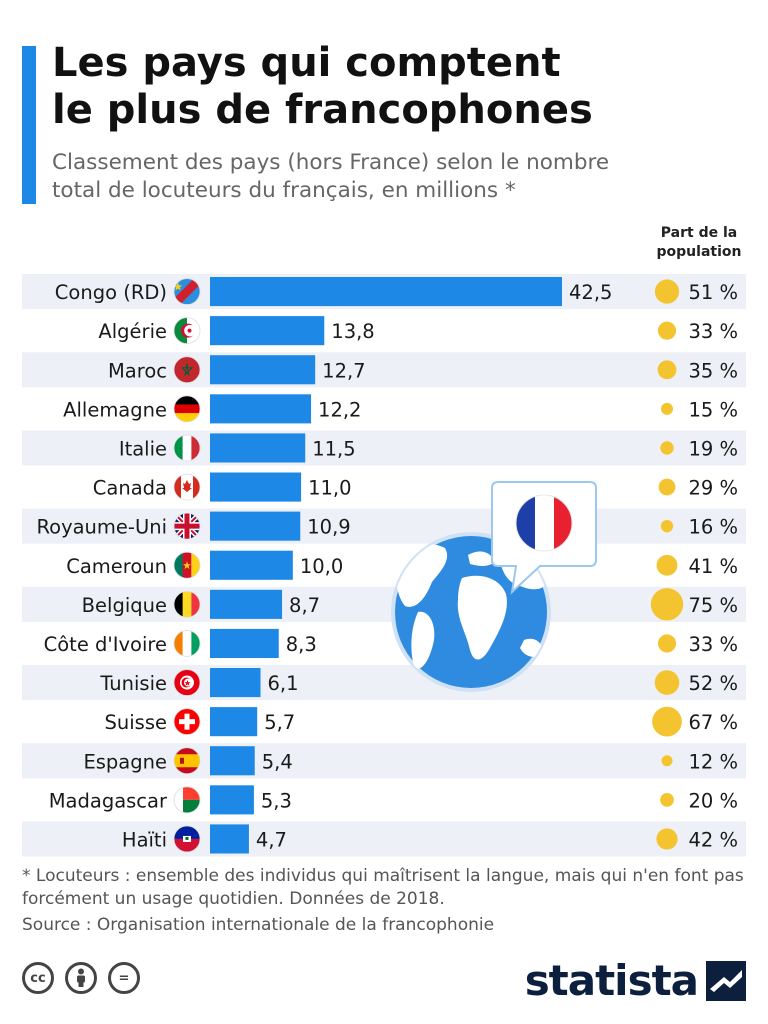 The width and height of the screenshot is (768, 1024). I want to click on flag-cd-icon, so click(187, 291).